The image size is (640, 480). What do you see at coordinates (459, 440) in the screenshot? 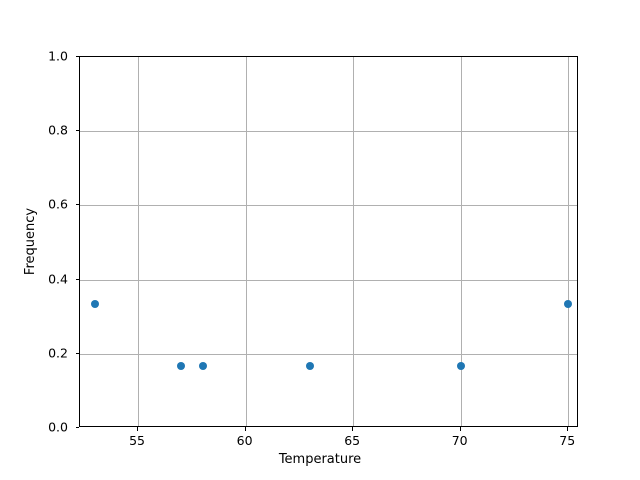
I see `x-tick-label: 70` at bounding box center [459, 440].